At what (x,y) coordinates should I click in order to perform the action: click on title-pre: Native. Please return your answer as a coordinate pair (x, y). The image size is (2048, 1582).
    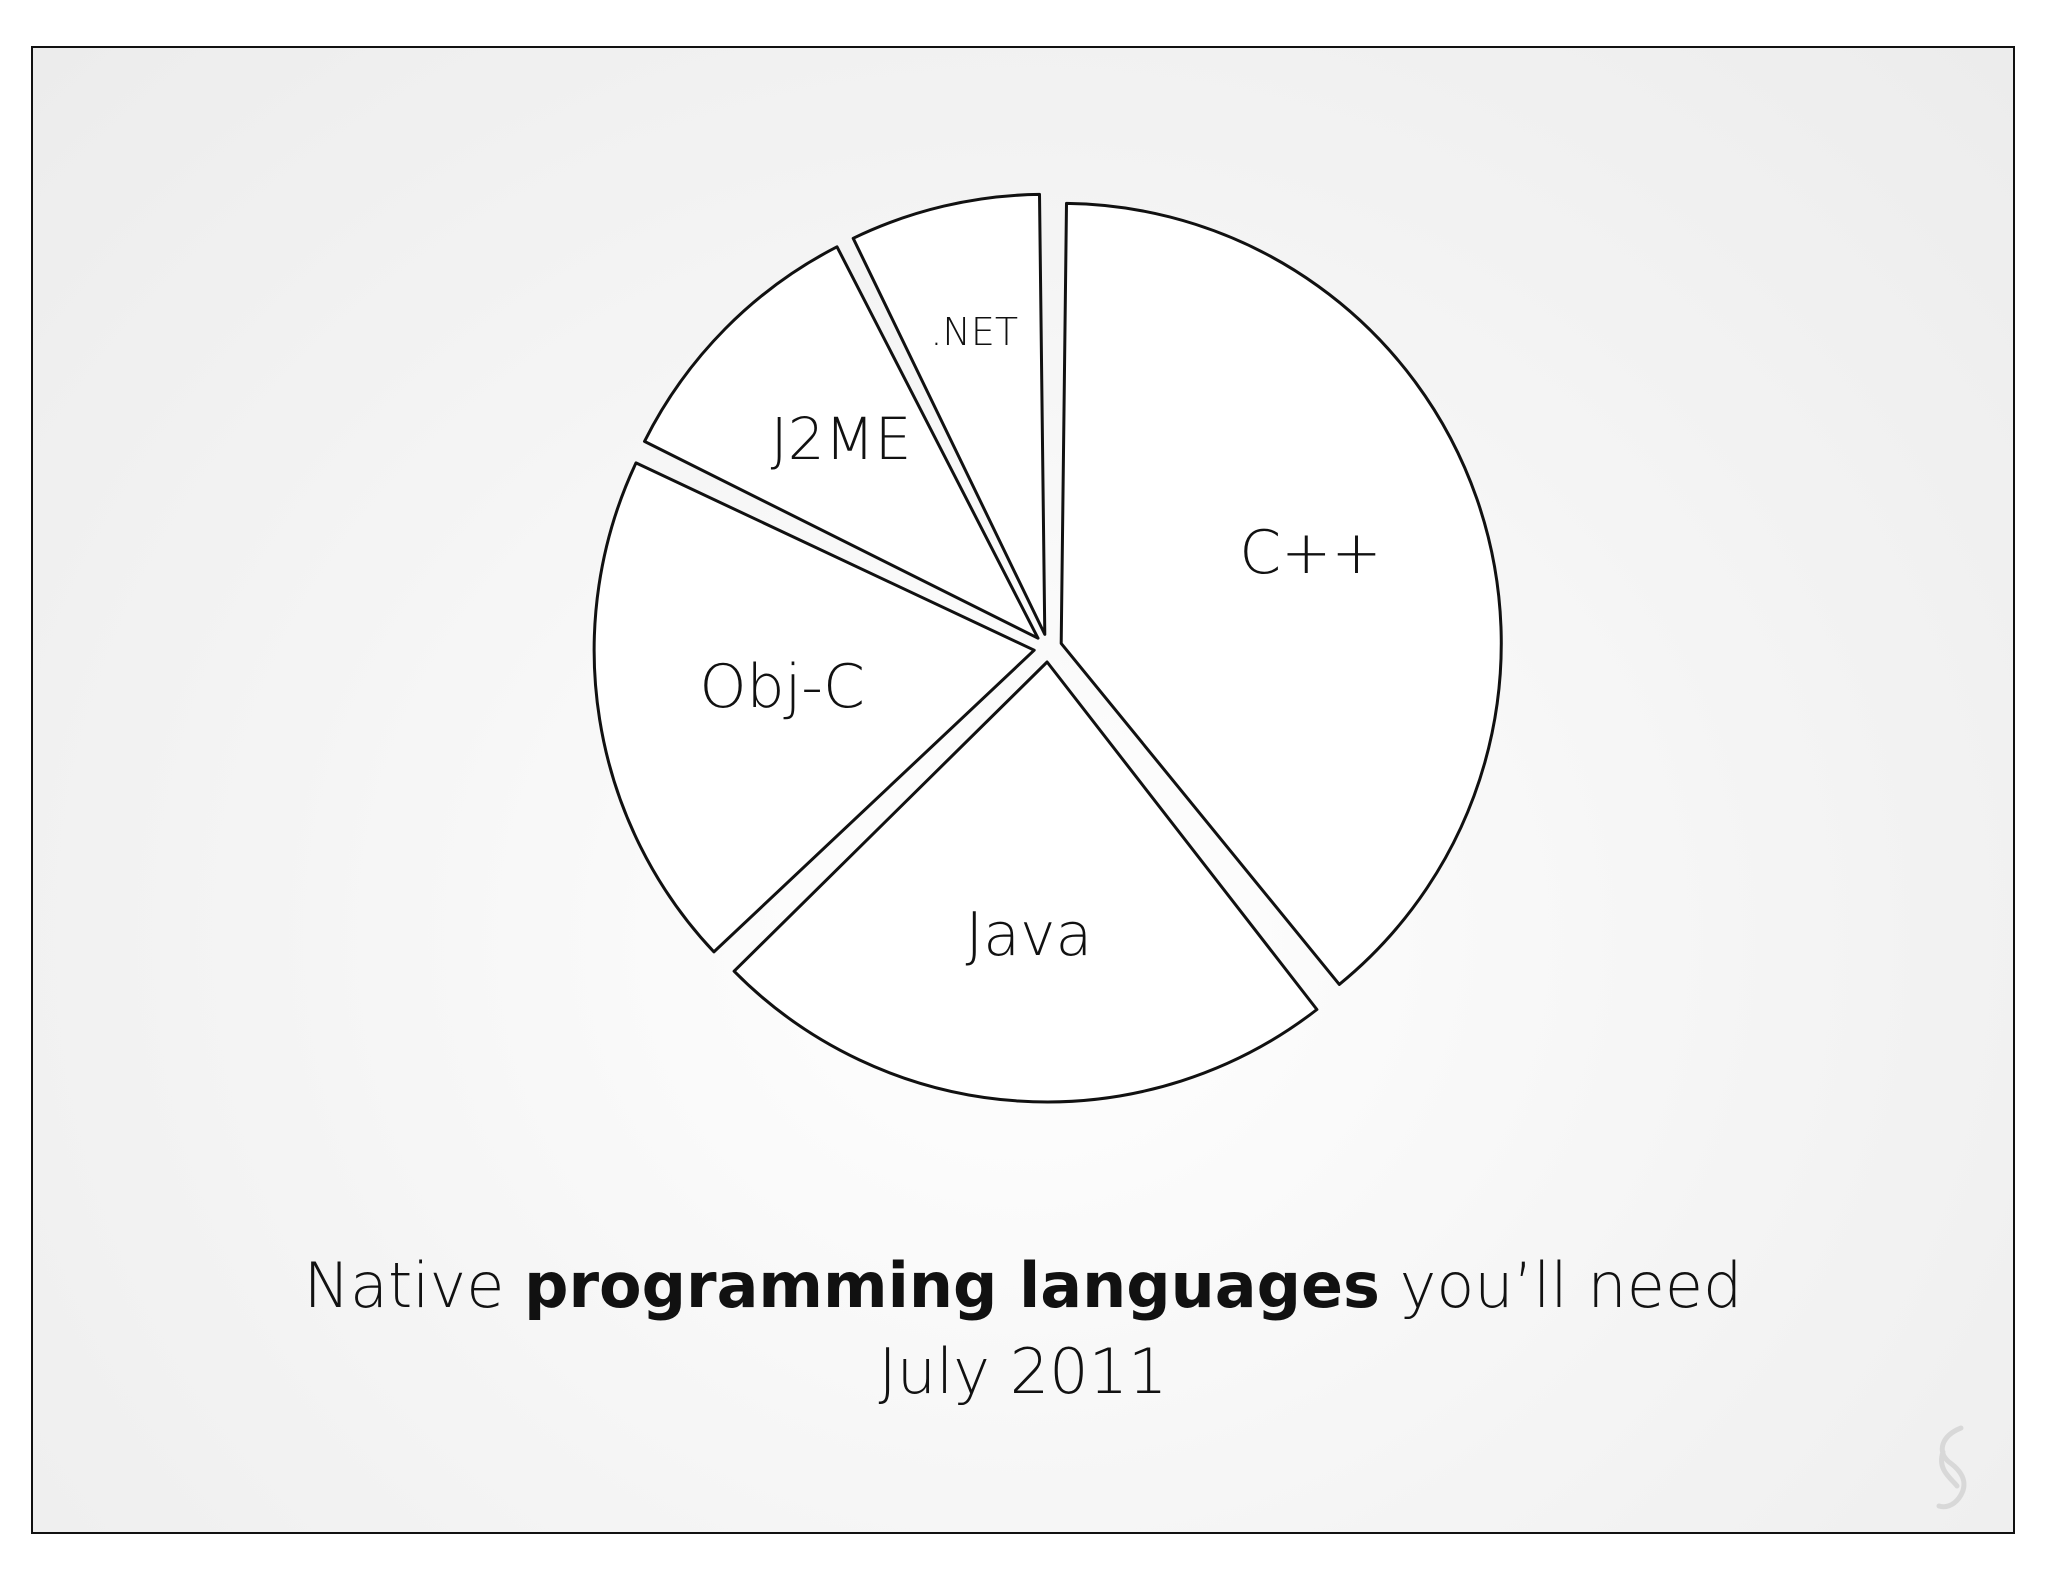
    Looking at the image, I should click on (414, 1285).